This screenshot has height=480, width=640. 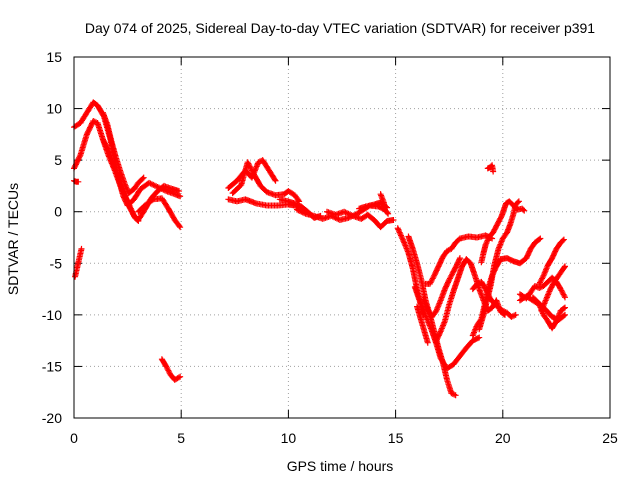 What do you see at coordinates (52, 315) in the screenshot?
I see `y-tick-label: -10` at bounding box center [52, 315].